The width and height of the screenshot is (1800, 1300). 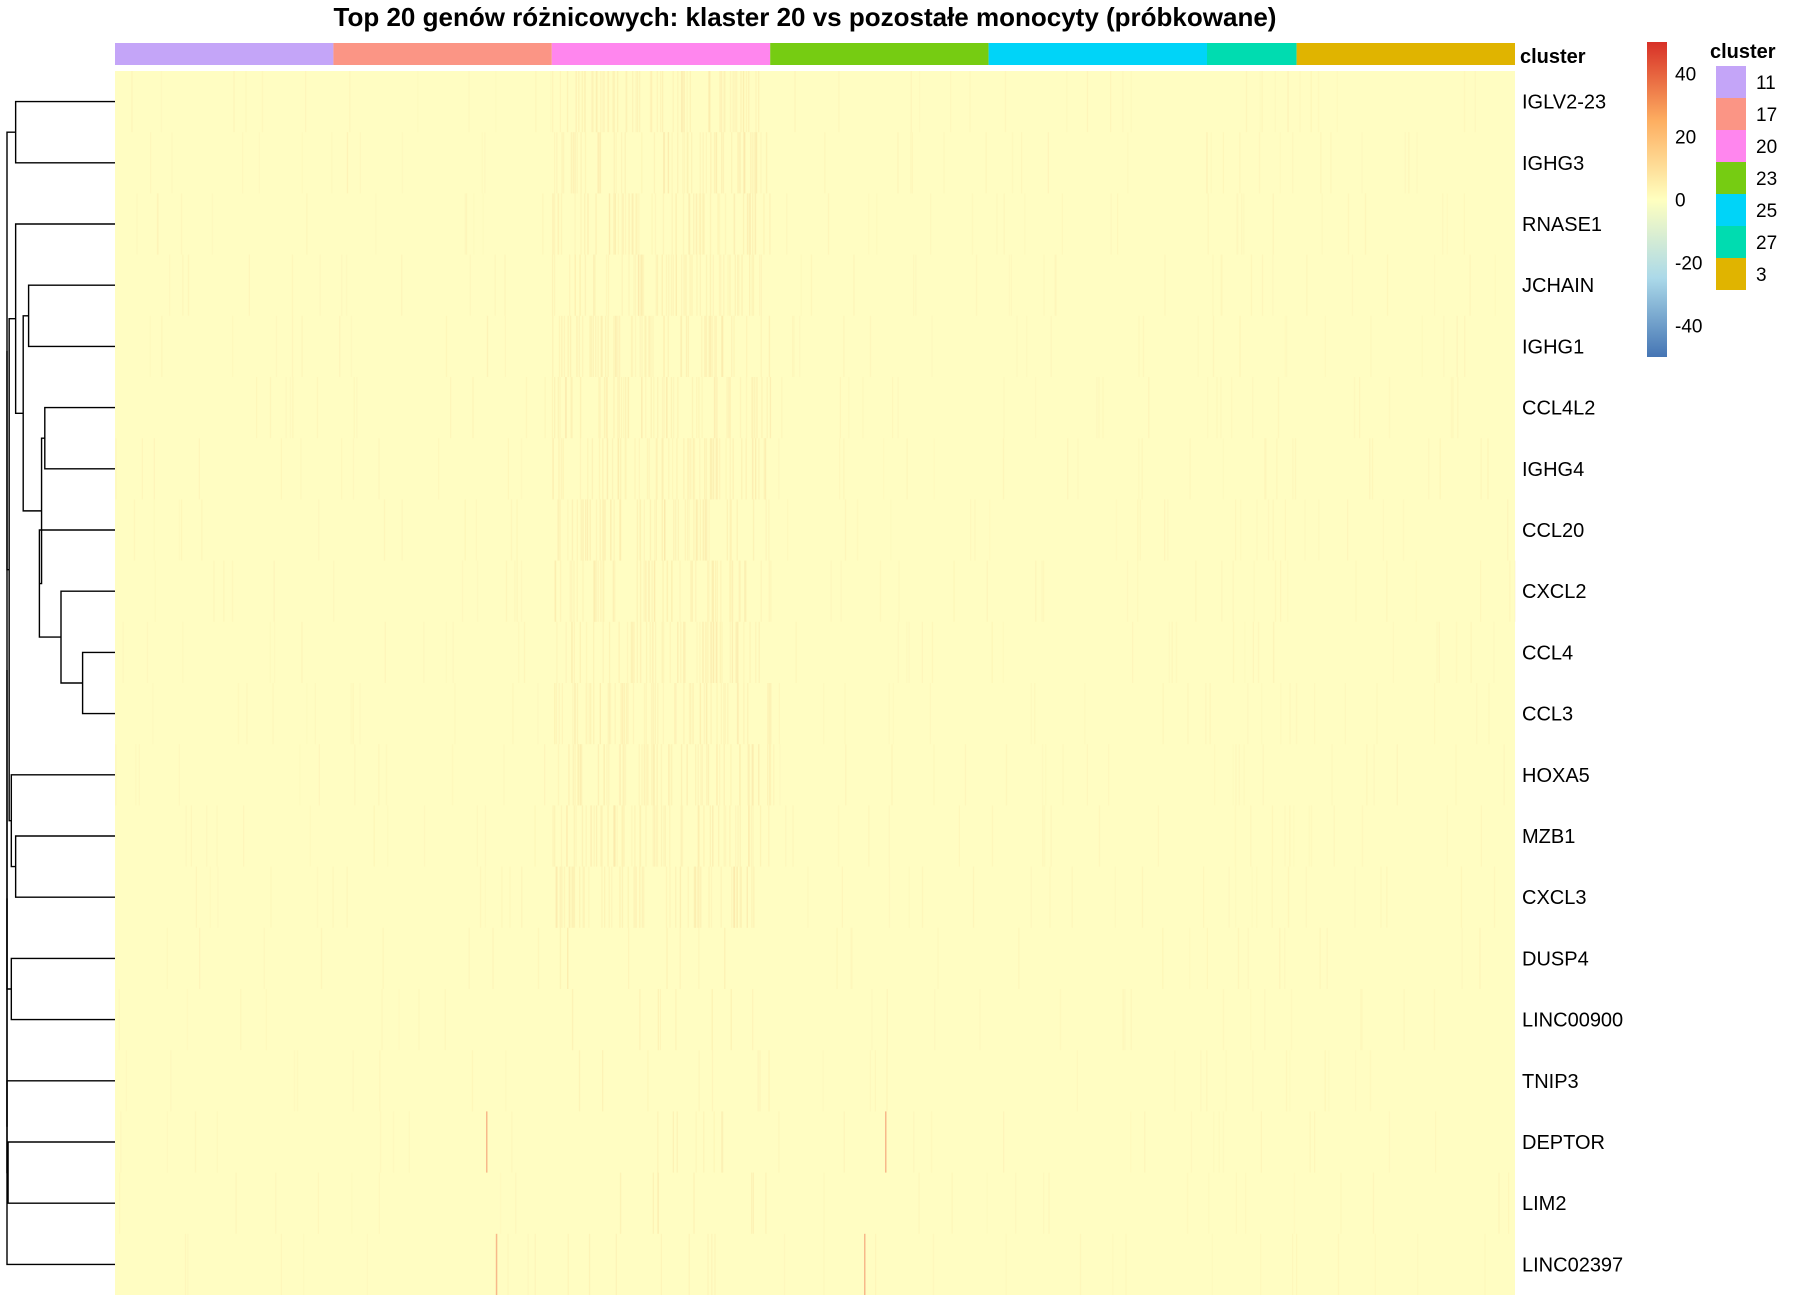 I want to click on gene-label: CCL3, so click(x=1547, y=715).